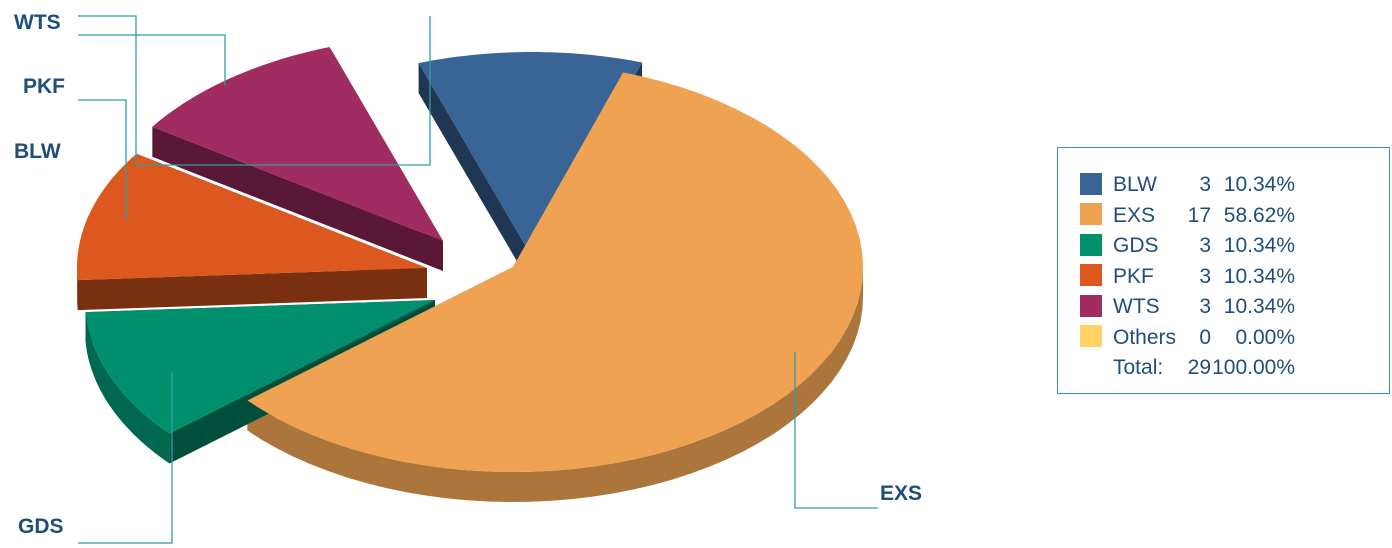 The width and height of the screenshot is (1392, 548). I want to click on legend-item-blw: BLW 3 10.34%, so click(1187, 185).